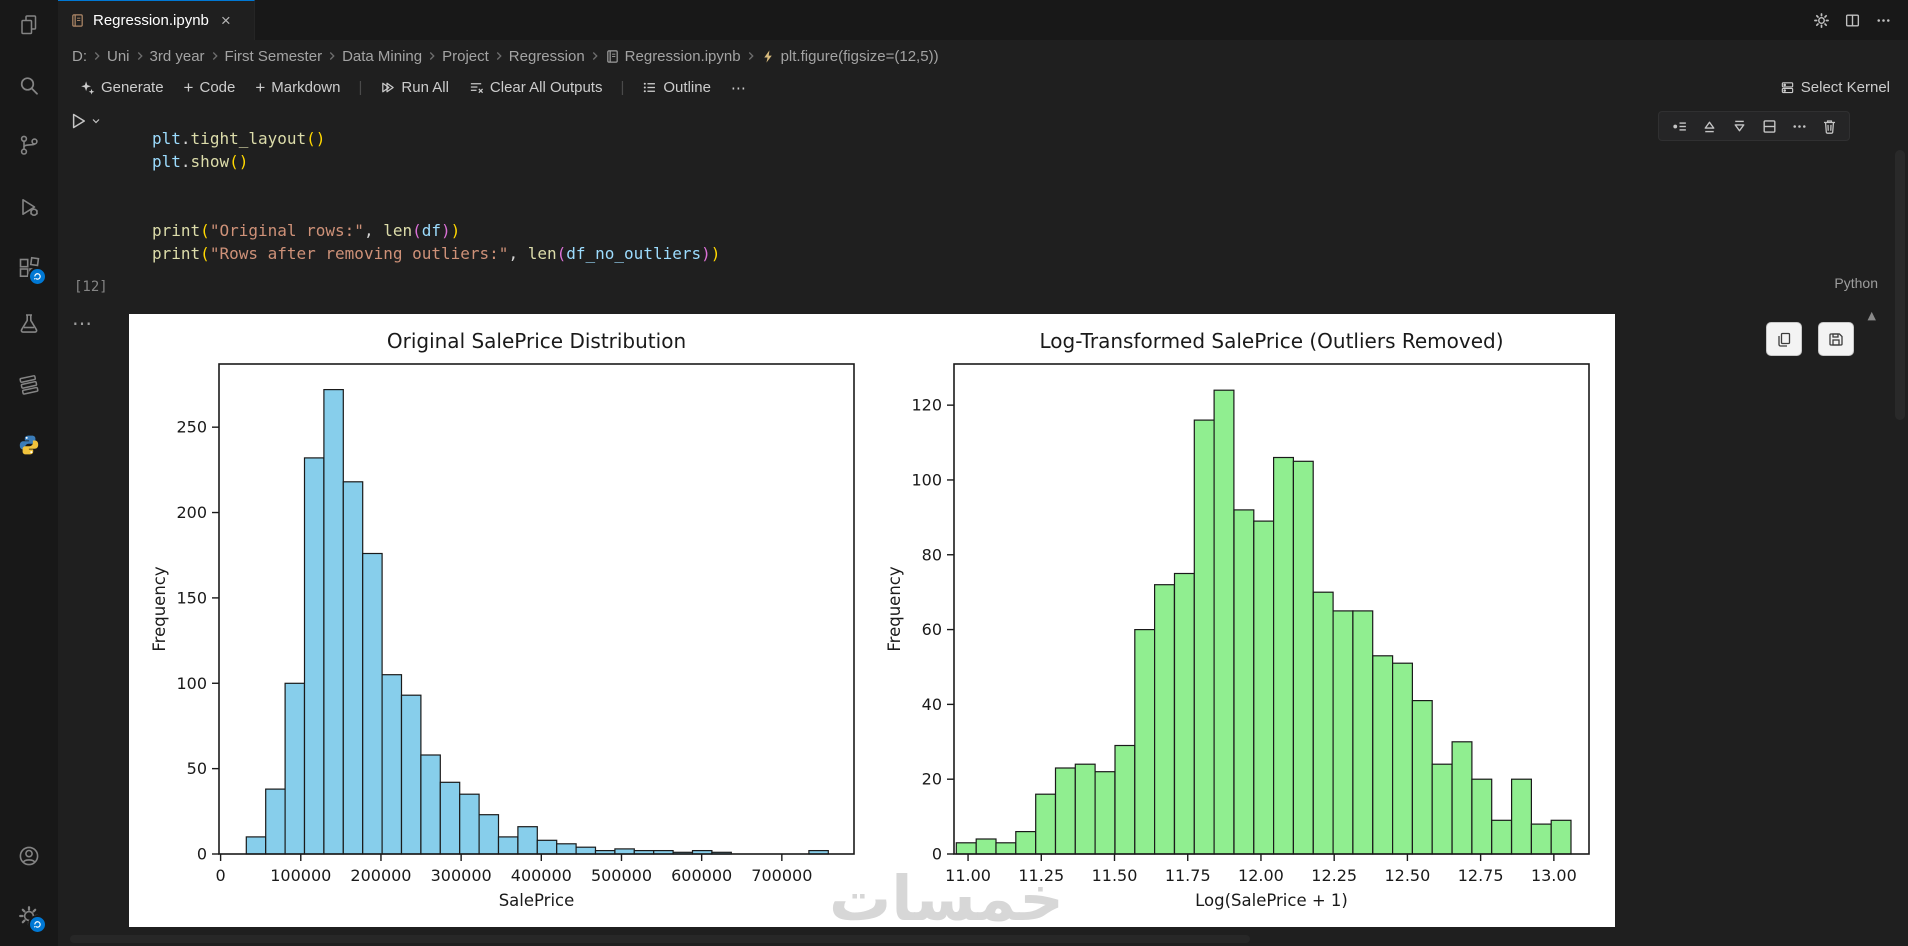 Image resolution: width=1908 pixels, height=946 pixels. I want to click on cell-language-picker: Python, so click(1856, 283).